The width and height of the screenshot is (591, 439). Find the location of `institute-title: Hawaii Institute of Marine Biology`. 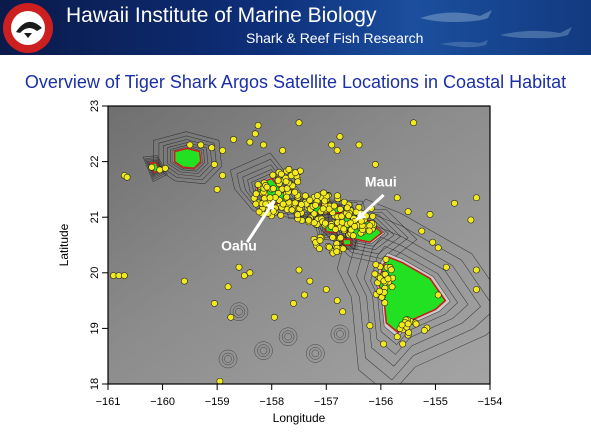

institute-title: Hawaii Institute of Marine Biology is located at coordinates (221, 15).